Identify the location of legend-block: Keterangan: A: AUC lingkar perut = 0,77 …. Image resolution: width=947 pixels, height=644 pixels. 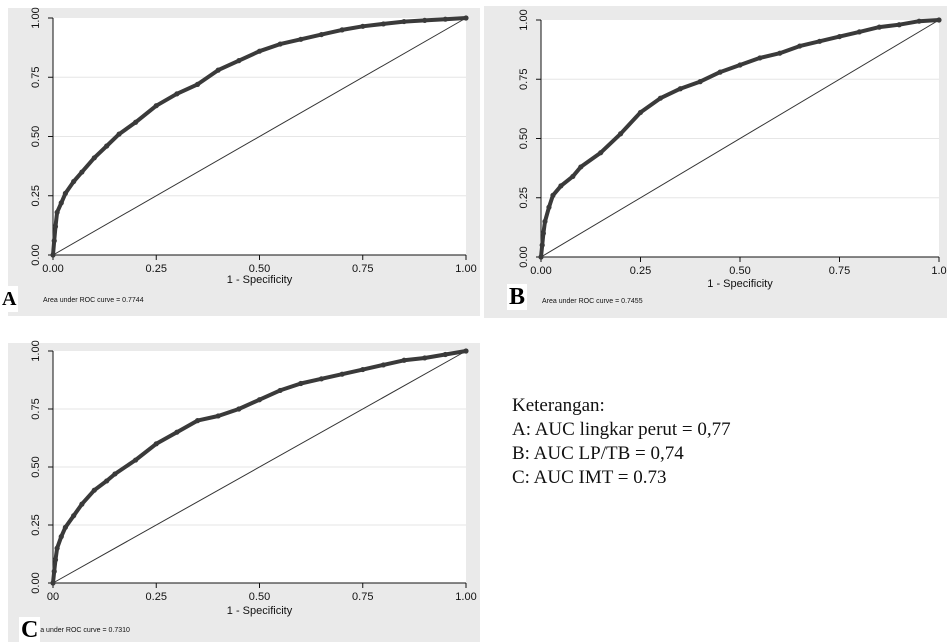
(621, 442).